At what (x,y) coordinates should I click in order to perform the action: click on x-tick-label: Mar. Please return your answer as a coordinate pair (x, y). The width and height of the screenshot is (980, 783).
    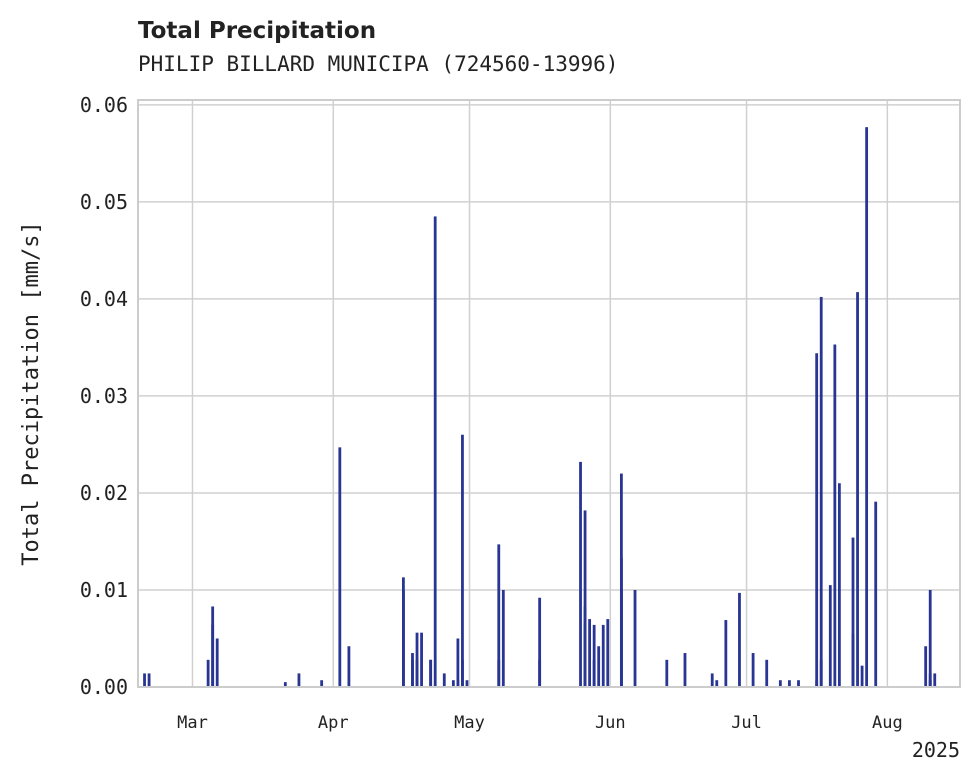
    Looking at the image, I should click on (192, 723).